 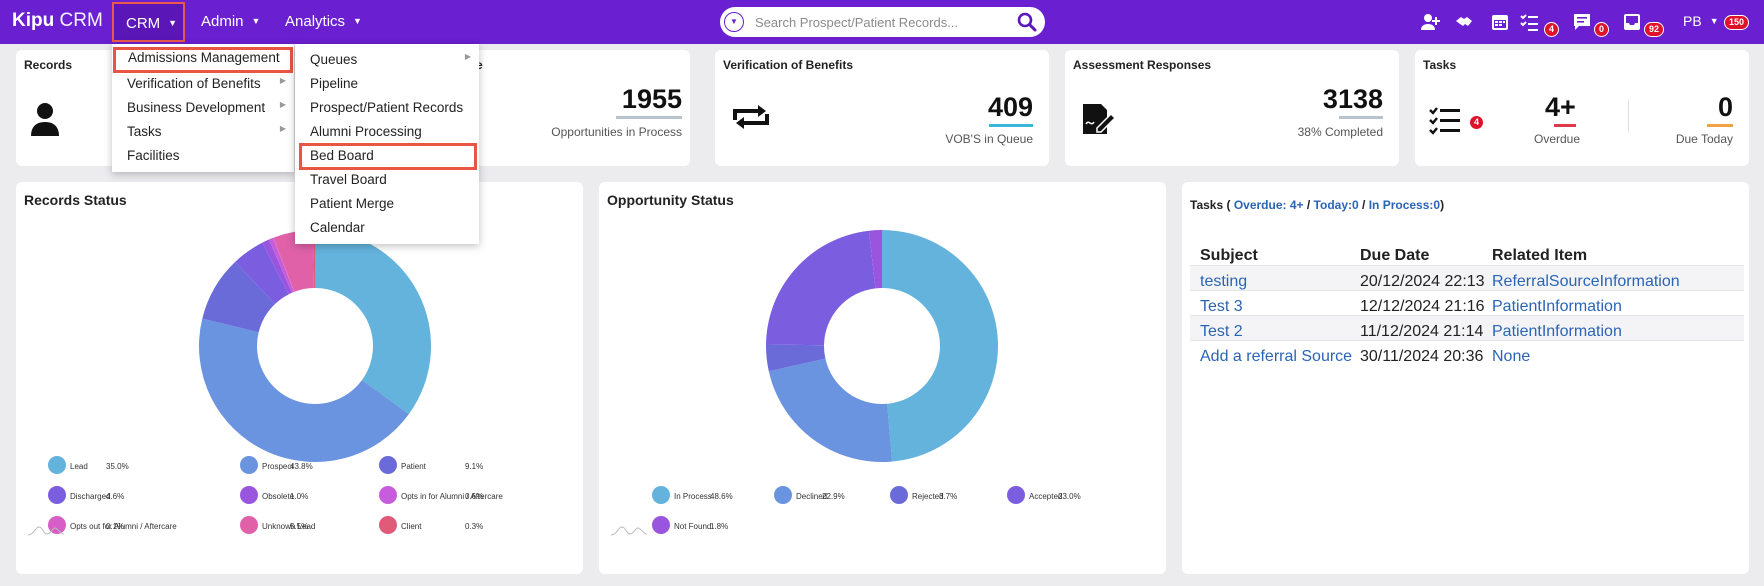 What do you see at coordinates (452, 496) in the screenshot?
I see `legend-label: Opts in for Alumni / Aftercare` at bounding box center [452, 496].